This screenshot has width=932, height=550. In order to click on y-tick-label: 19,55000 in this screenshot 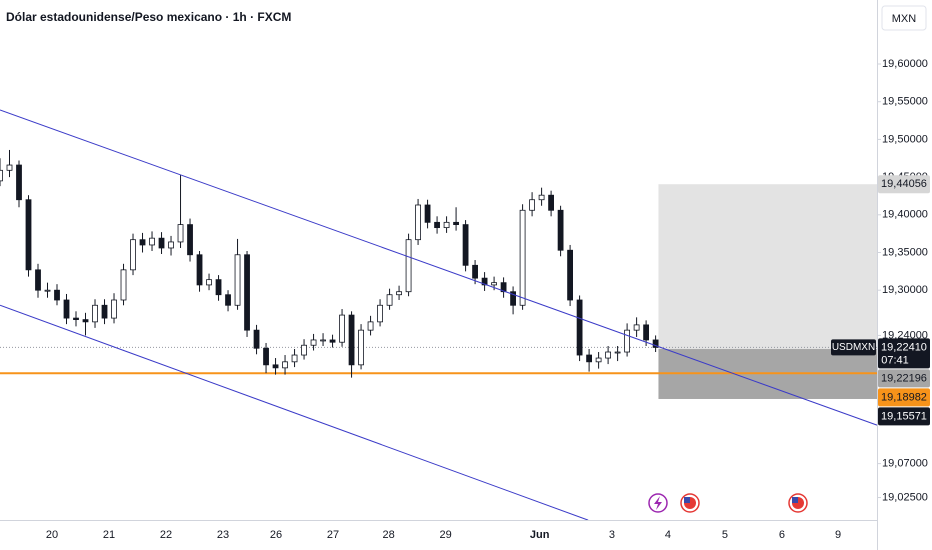, I will do `click(905, 102)`.